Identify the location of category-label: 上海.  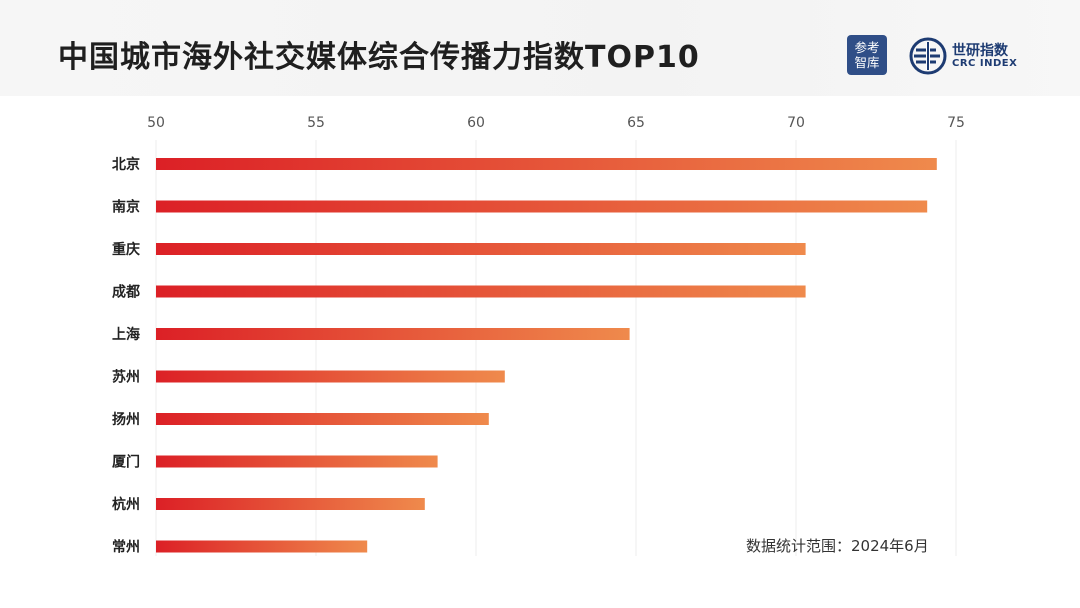
(126, 334).